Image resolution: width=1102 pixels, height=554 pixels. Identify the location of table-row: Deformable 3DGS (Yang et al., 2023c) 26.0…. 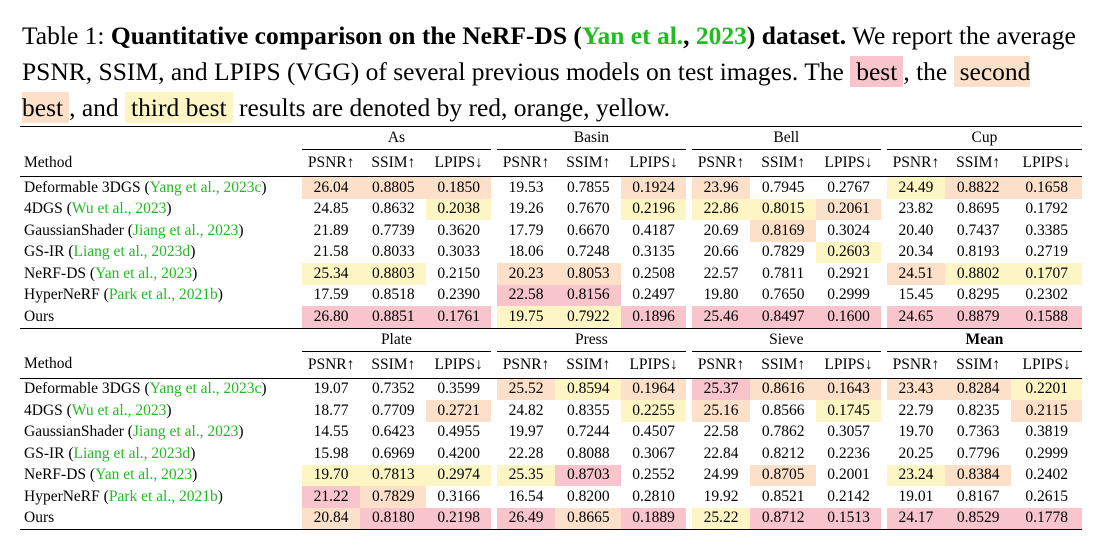
(551, 187).